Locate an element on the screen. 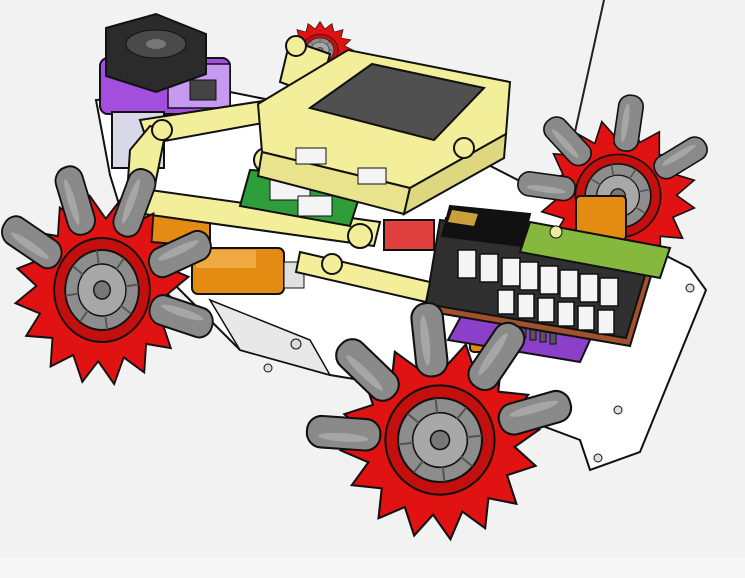 The width and height of the screenshot is (745, 578). lcd-display is located at coordinates (384, 132).